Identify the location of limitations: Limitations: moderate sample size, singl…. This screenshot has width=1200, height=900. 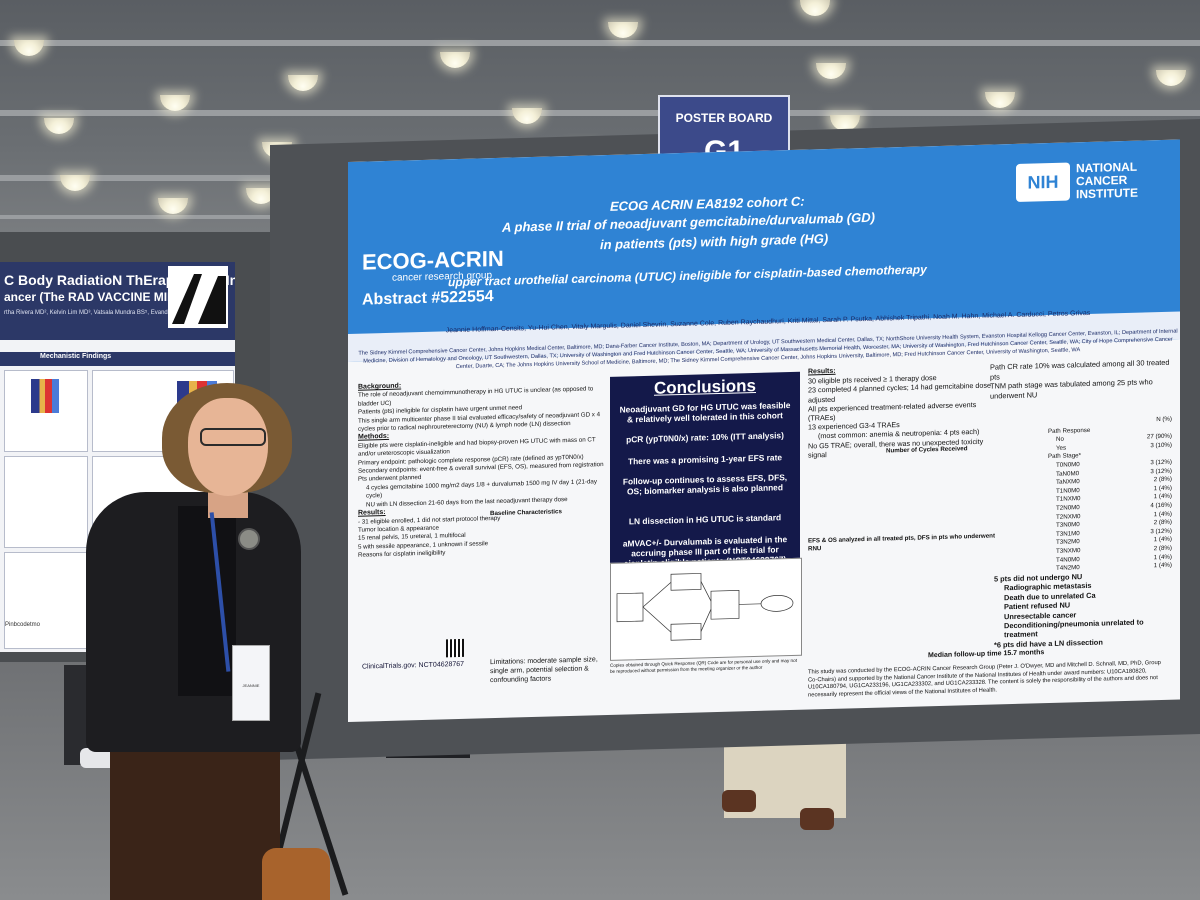
(544, 670).